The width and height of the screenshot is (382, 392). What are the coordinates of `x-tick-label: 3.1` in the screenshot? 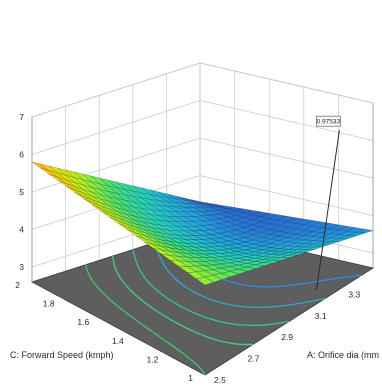 It's located at (321, 316).